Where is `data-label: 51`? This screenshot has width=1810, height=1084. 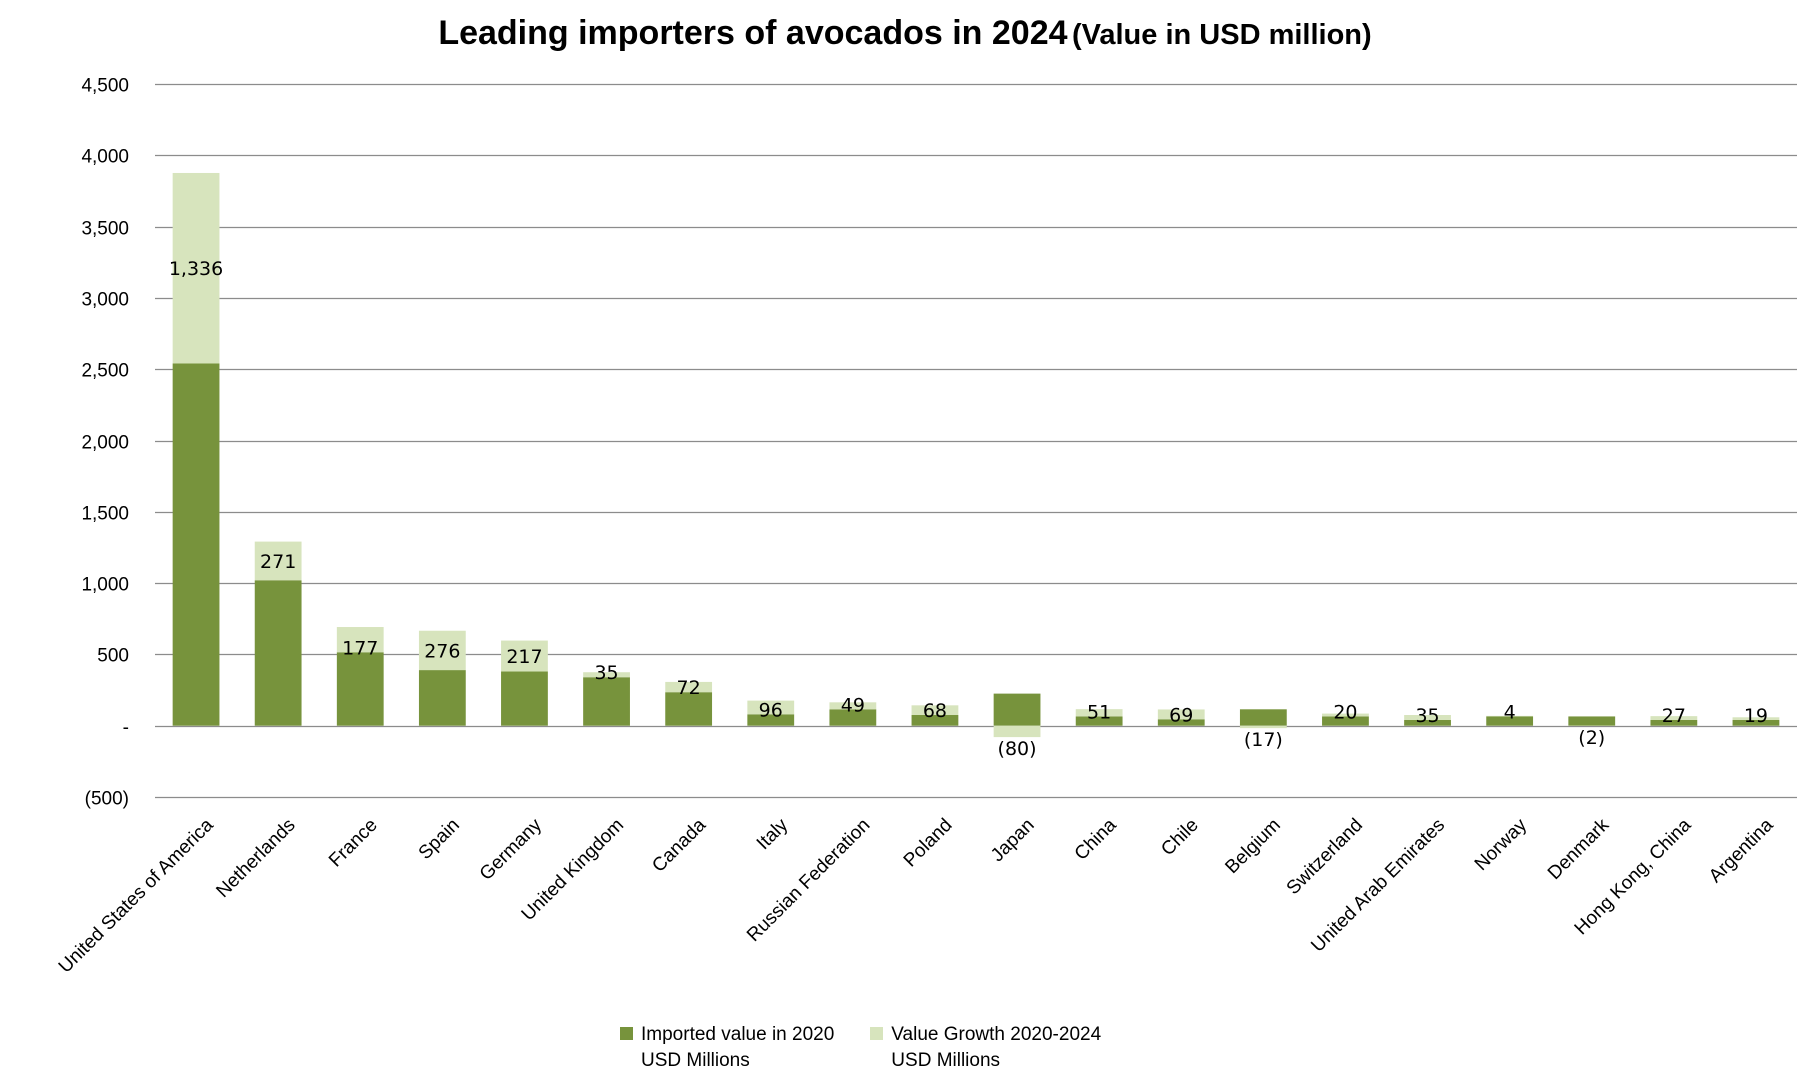 data-label: 51 is located at coordinates (1099, 712).